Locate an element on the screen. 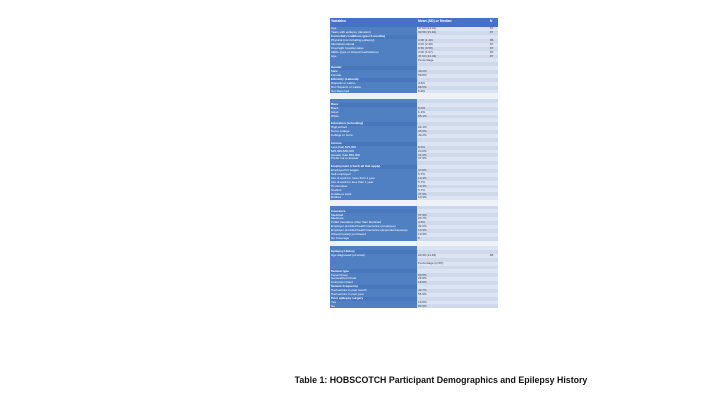 The width and height of the screenshot is (720, 405). table-row: Medicaid 37.9% is located at coordinates (414, 215).